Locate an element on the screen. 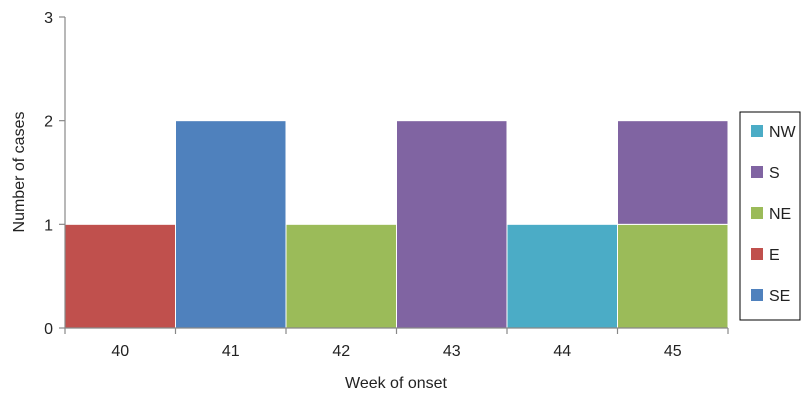 This screenshot has height=395, width=805. bar-42-ne is located at coordinates (341, 276).